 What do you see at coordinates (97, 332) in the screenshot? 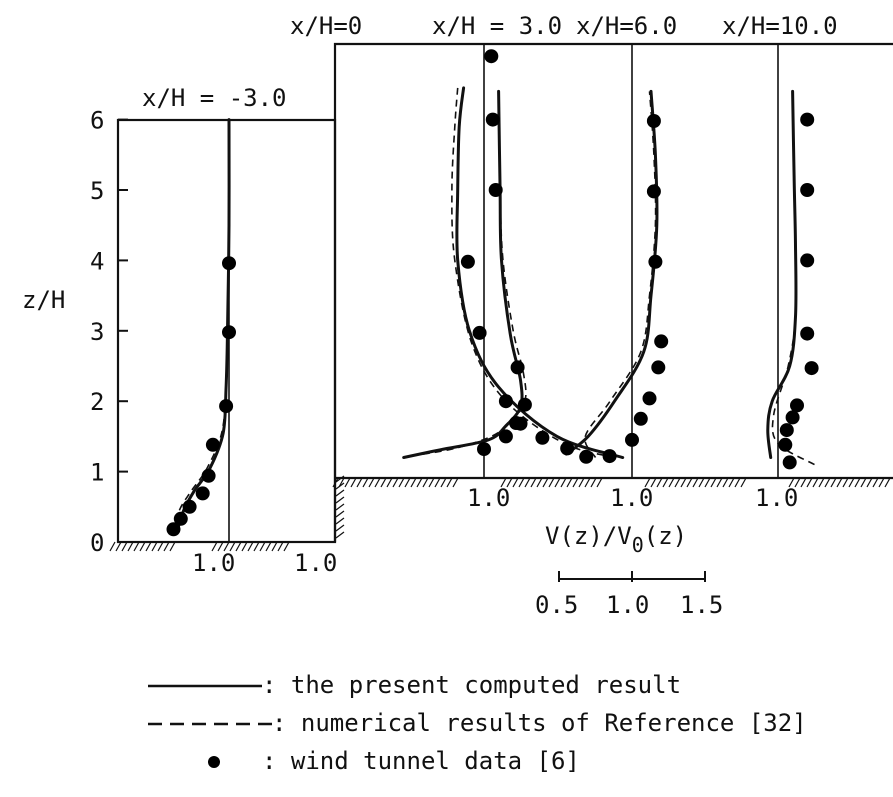
I see `y-tick-label: 3` at bounding box center [97, 332].